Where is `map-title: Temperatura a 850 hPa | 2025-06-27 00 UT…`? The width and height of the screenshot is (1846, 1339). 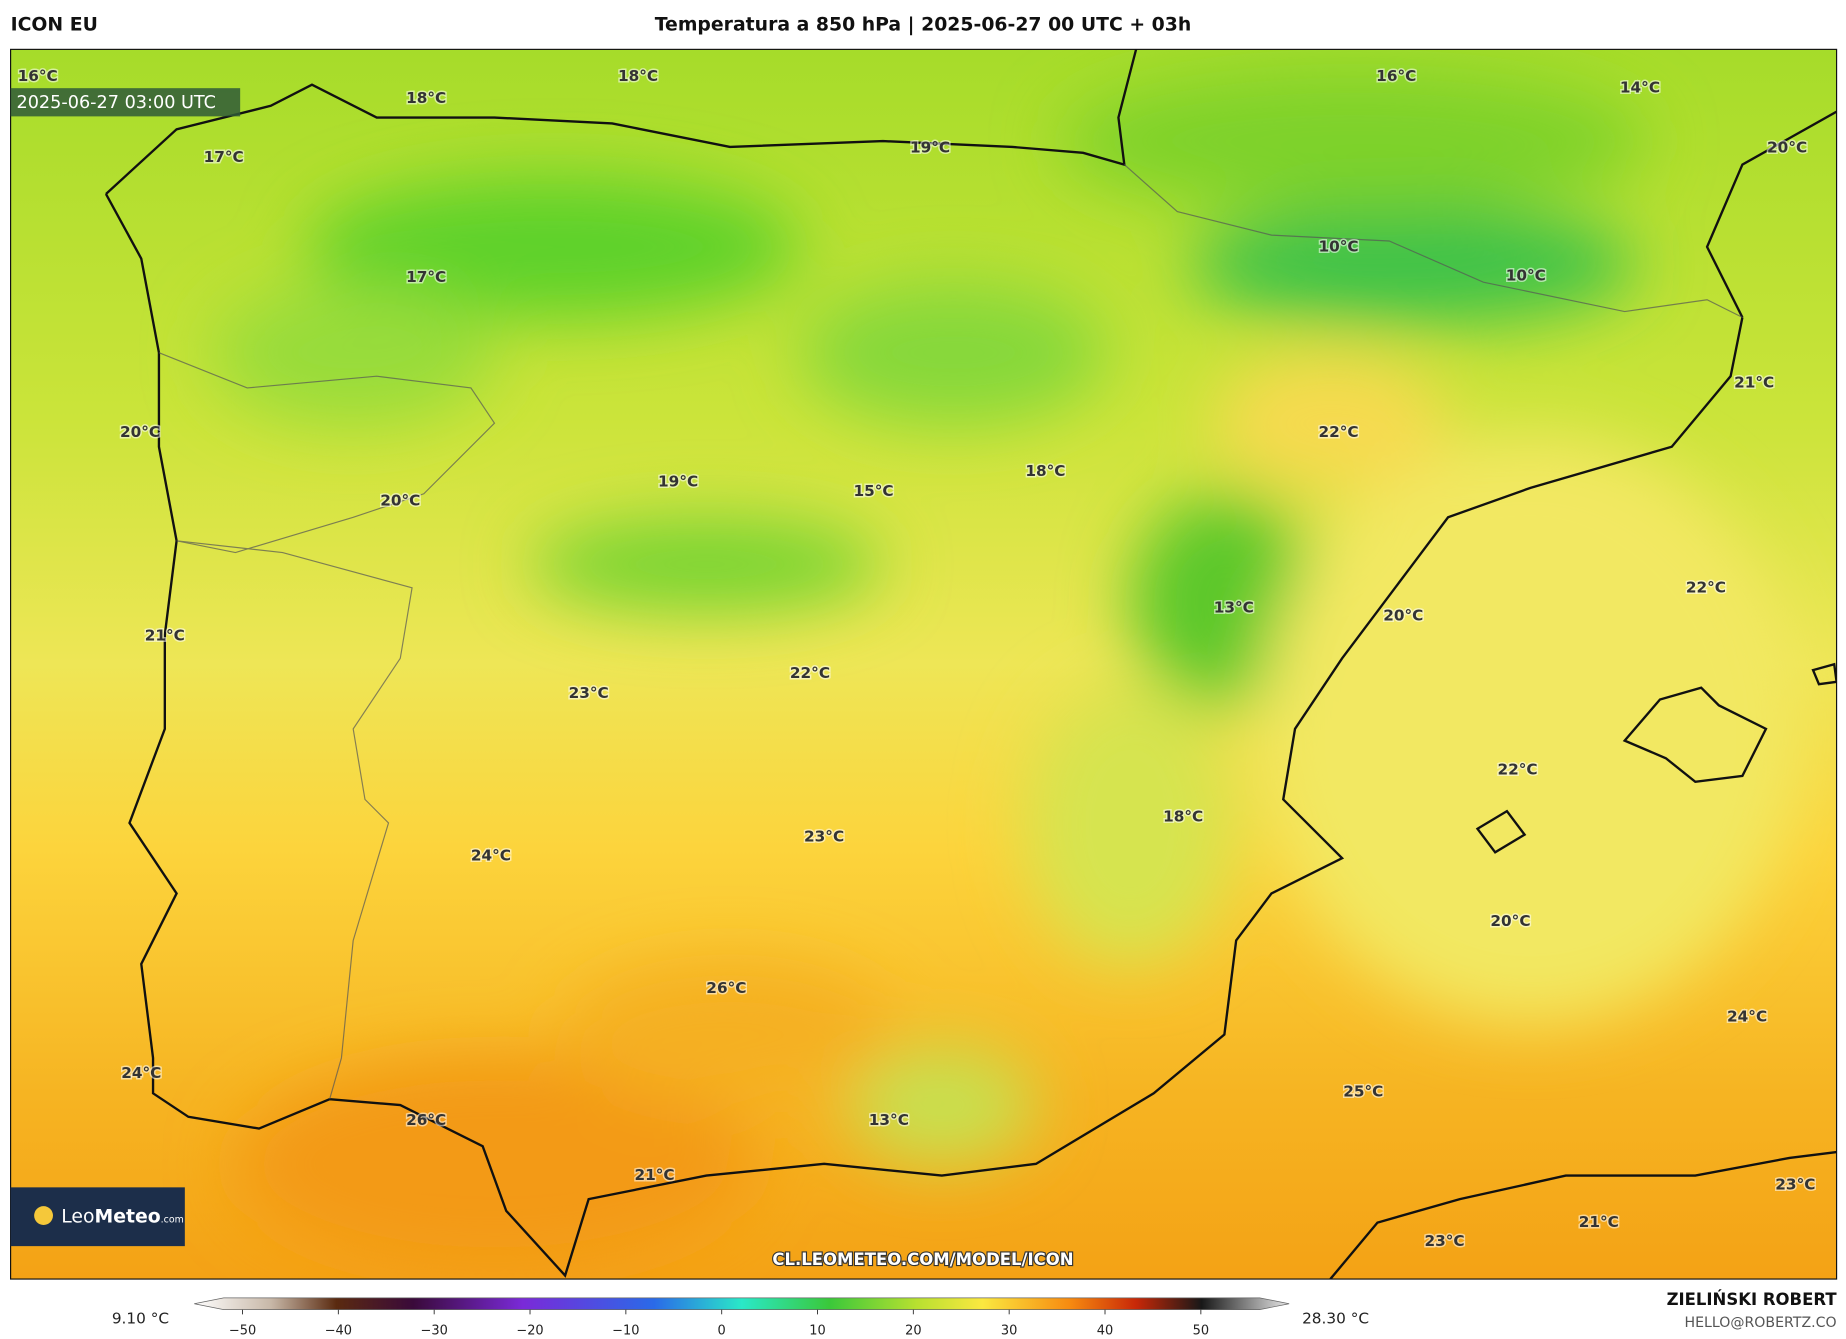
map-title: Temperatura a 850 hPa | 2025-06-27 00 UT… is located at coordinates (923, 25).